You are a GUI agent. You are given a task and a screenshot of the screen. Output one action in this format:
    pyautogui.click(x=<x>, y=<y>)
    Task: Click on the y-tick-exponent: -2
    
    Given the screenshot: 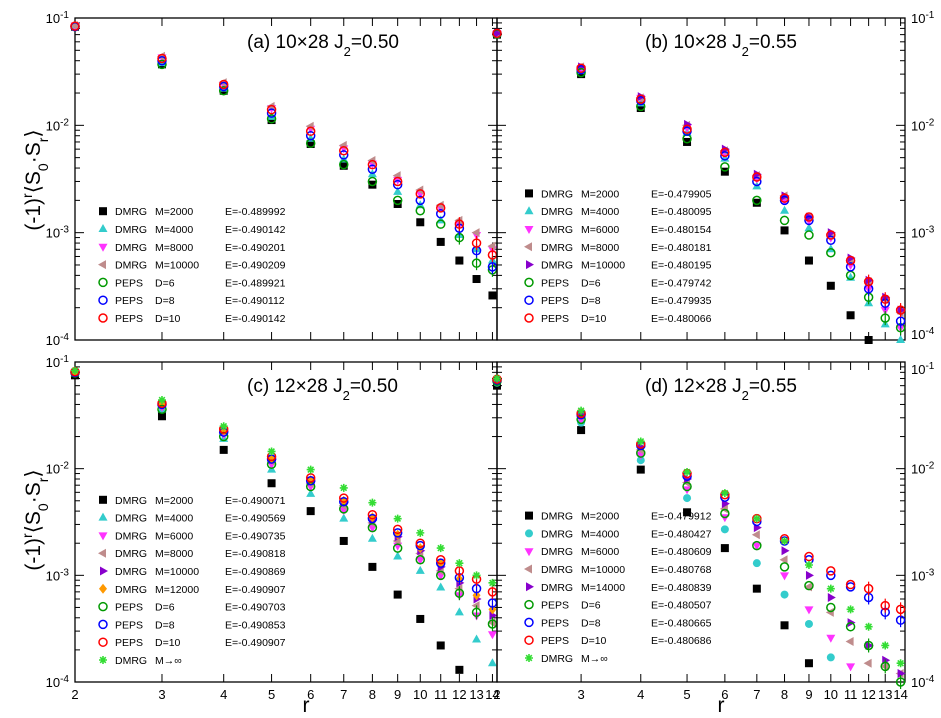 What is the action you would take?
    pyautogui.click(x=64, y=122)
    